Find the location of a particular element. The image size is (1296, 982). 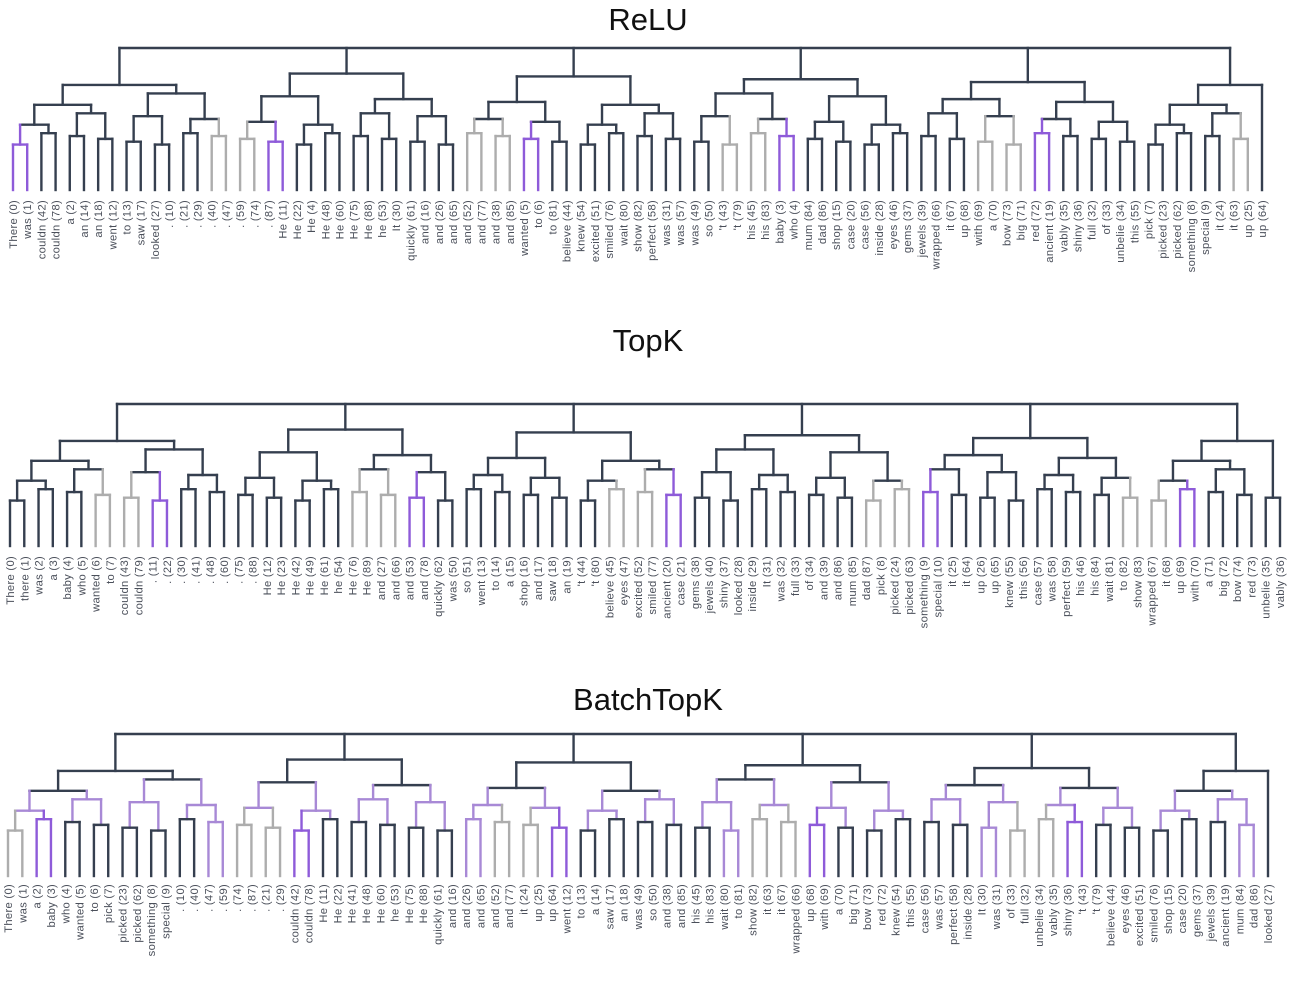

leaf-label: big (71) is located at coordinates (1022, 220).